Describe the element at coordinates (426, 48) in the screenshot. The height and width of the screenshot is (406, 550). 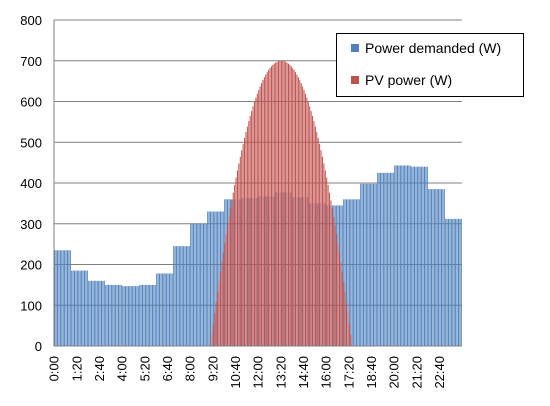
I see `legend-item-power-demanded: Power demanded (W)` at that location.